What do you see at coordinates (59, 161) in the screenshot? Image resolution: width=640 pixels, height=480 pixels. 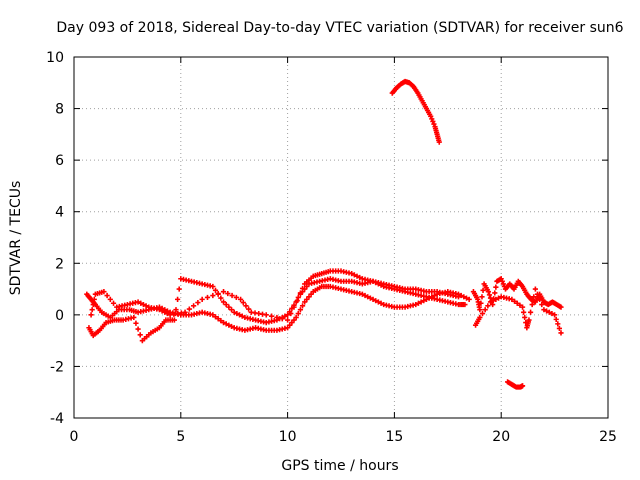 I see `y-tick-label: 6` at bounding box center [59, 161].